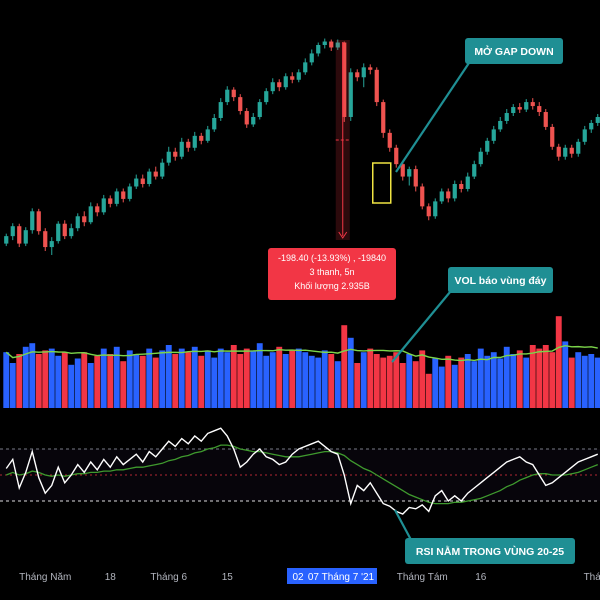 The height and width of the screenshot is (600, 600). I want to click on volume-ma-line, so click(301, 353).